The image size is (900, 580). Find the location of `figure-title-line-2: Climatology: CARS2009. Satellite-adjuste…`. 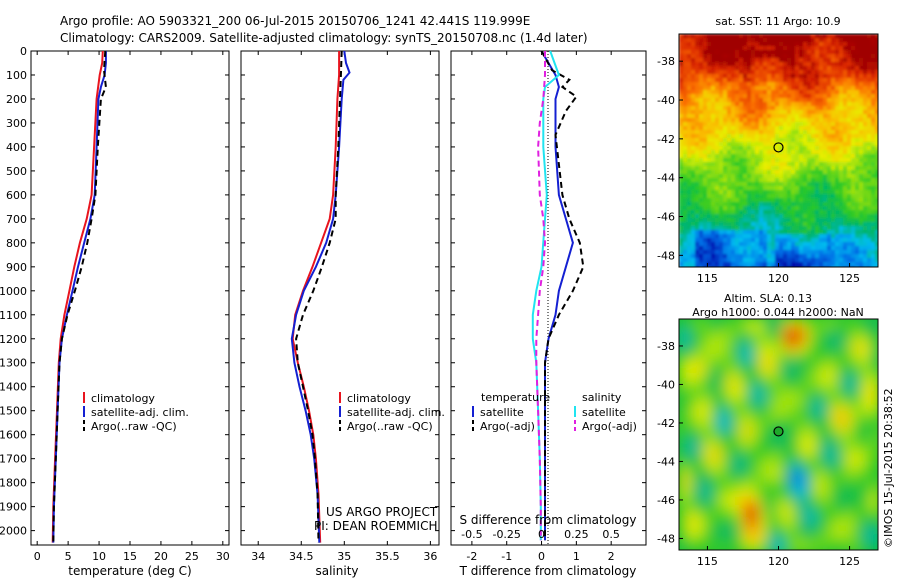

figure-title-line-2: Climatology: CARS2009. Satellite-adjuste… is located at coordinates (324, 38).